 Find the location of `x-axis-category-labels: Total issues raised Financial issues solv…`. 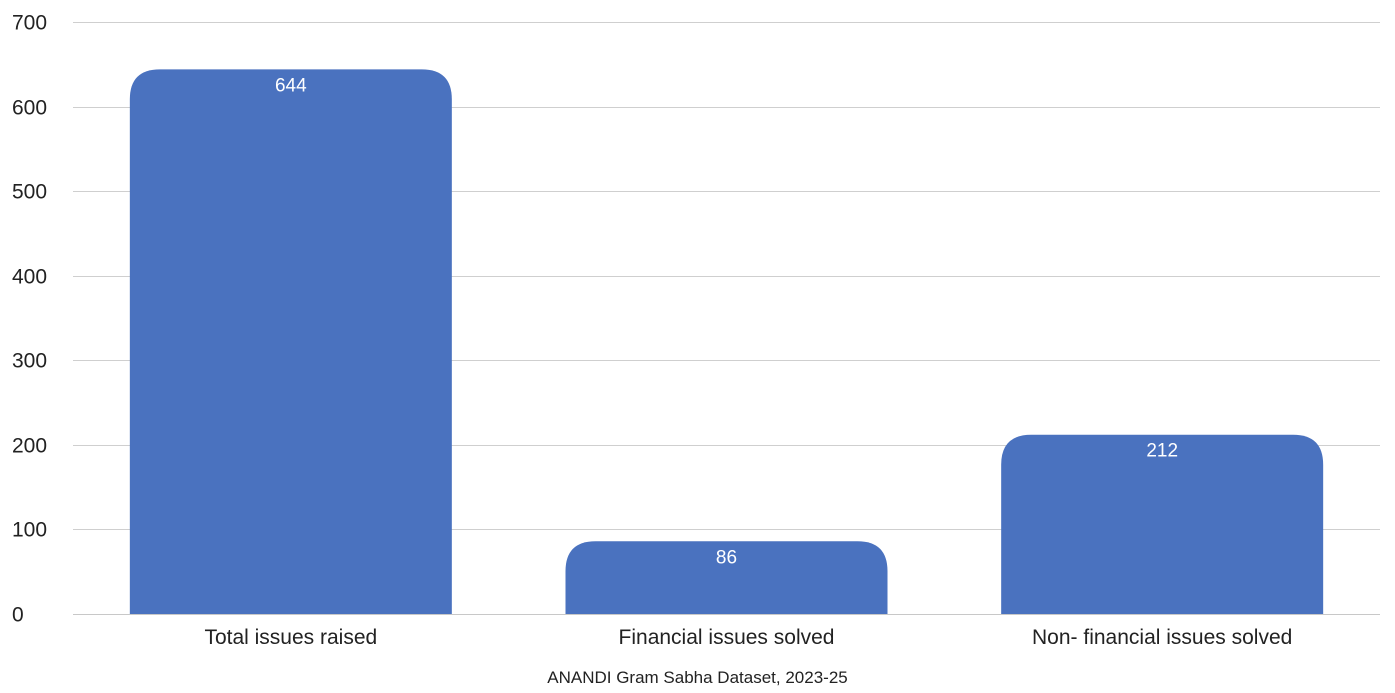

x-axis-category-labels: Total issues raised Financial issues solv… is located at coordinates (748, 637).